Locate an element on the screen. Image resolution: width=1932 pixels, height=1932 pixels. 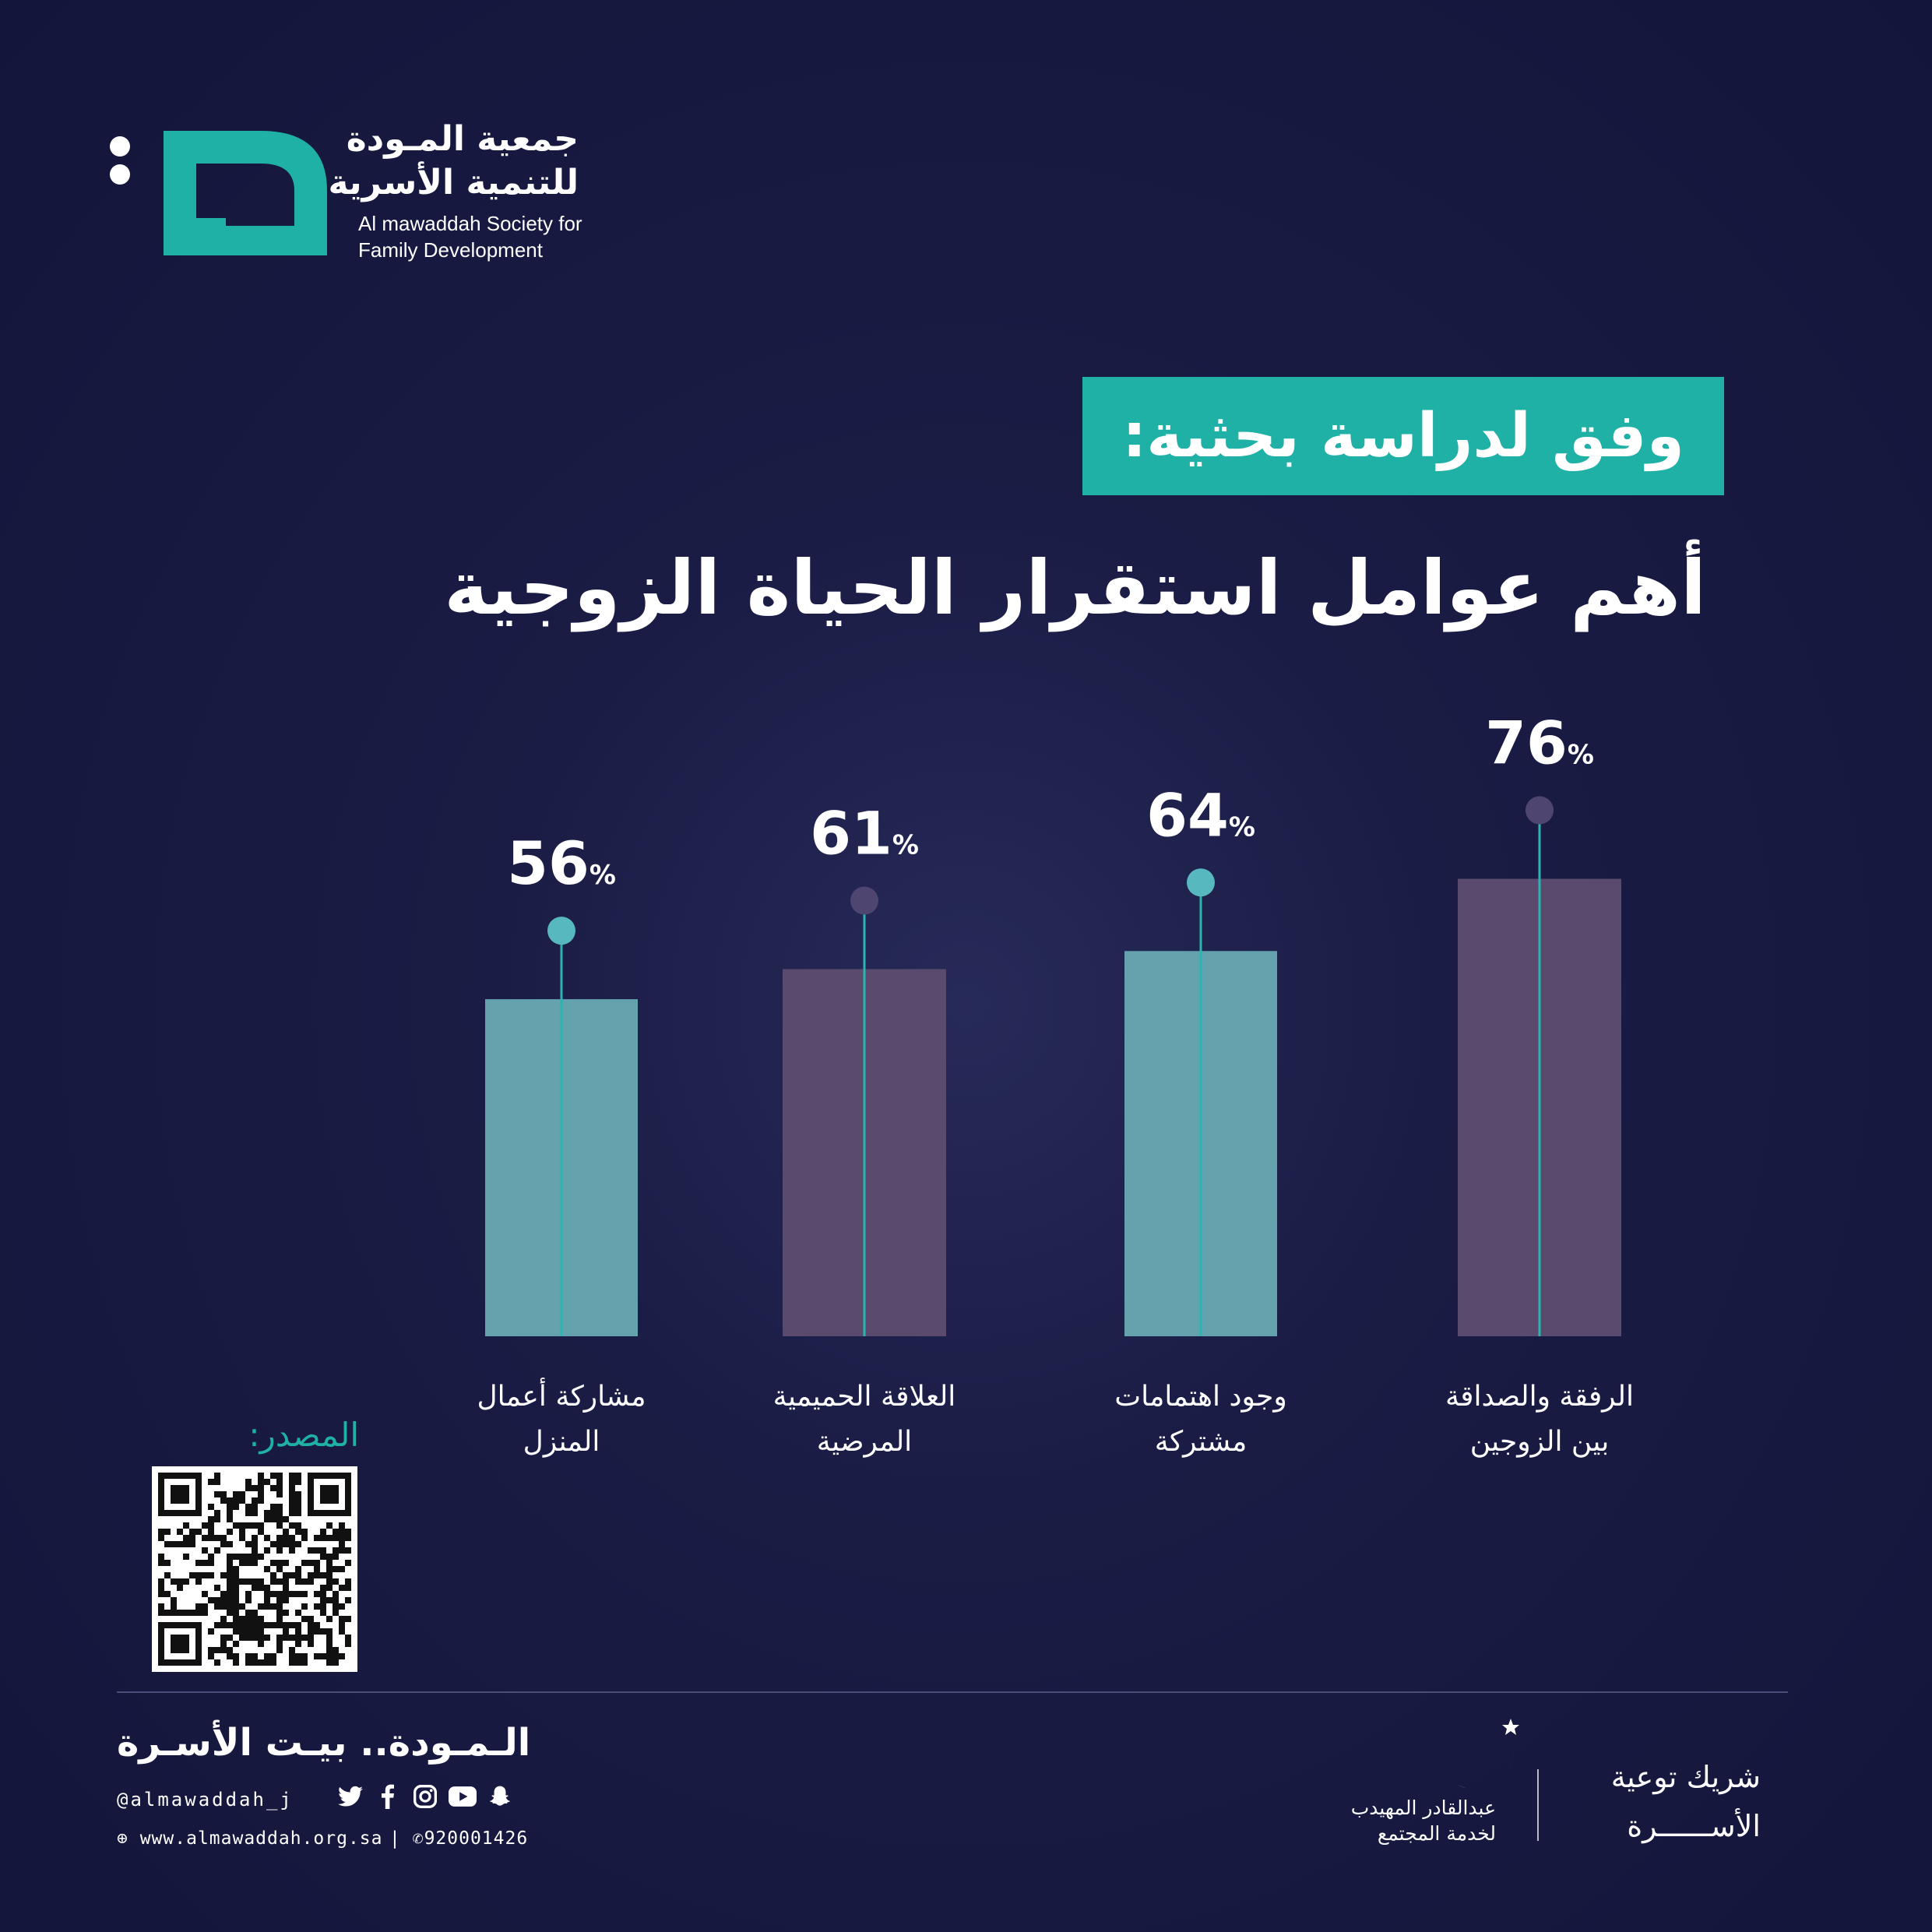
heading-intro: وفق لدراسة بحثية: is located at coordinates (1403, 436).